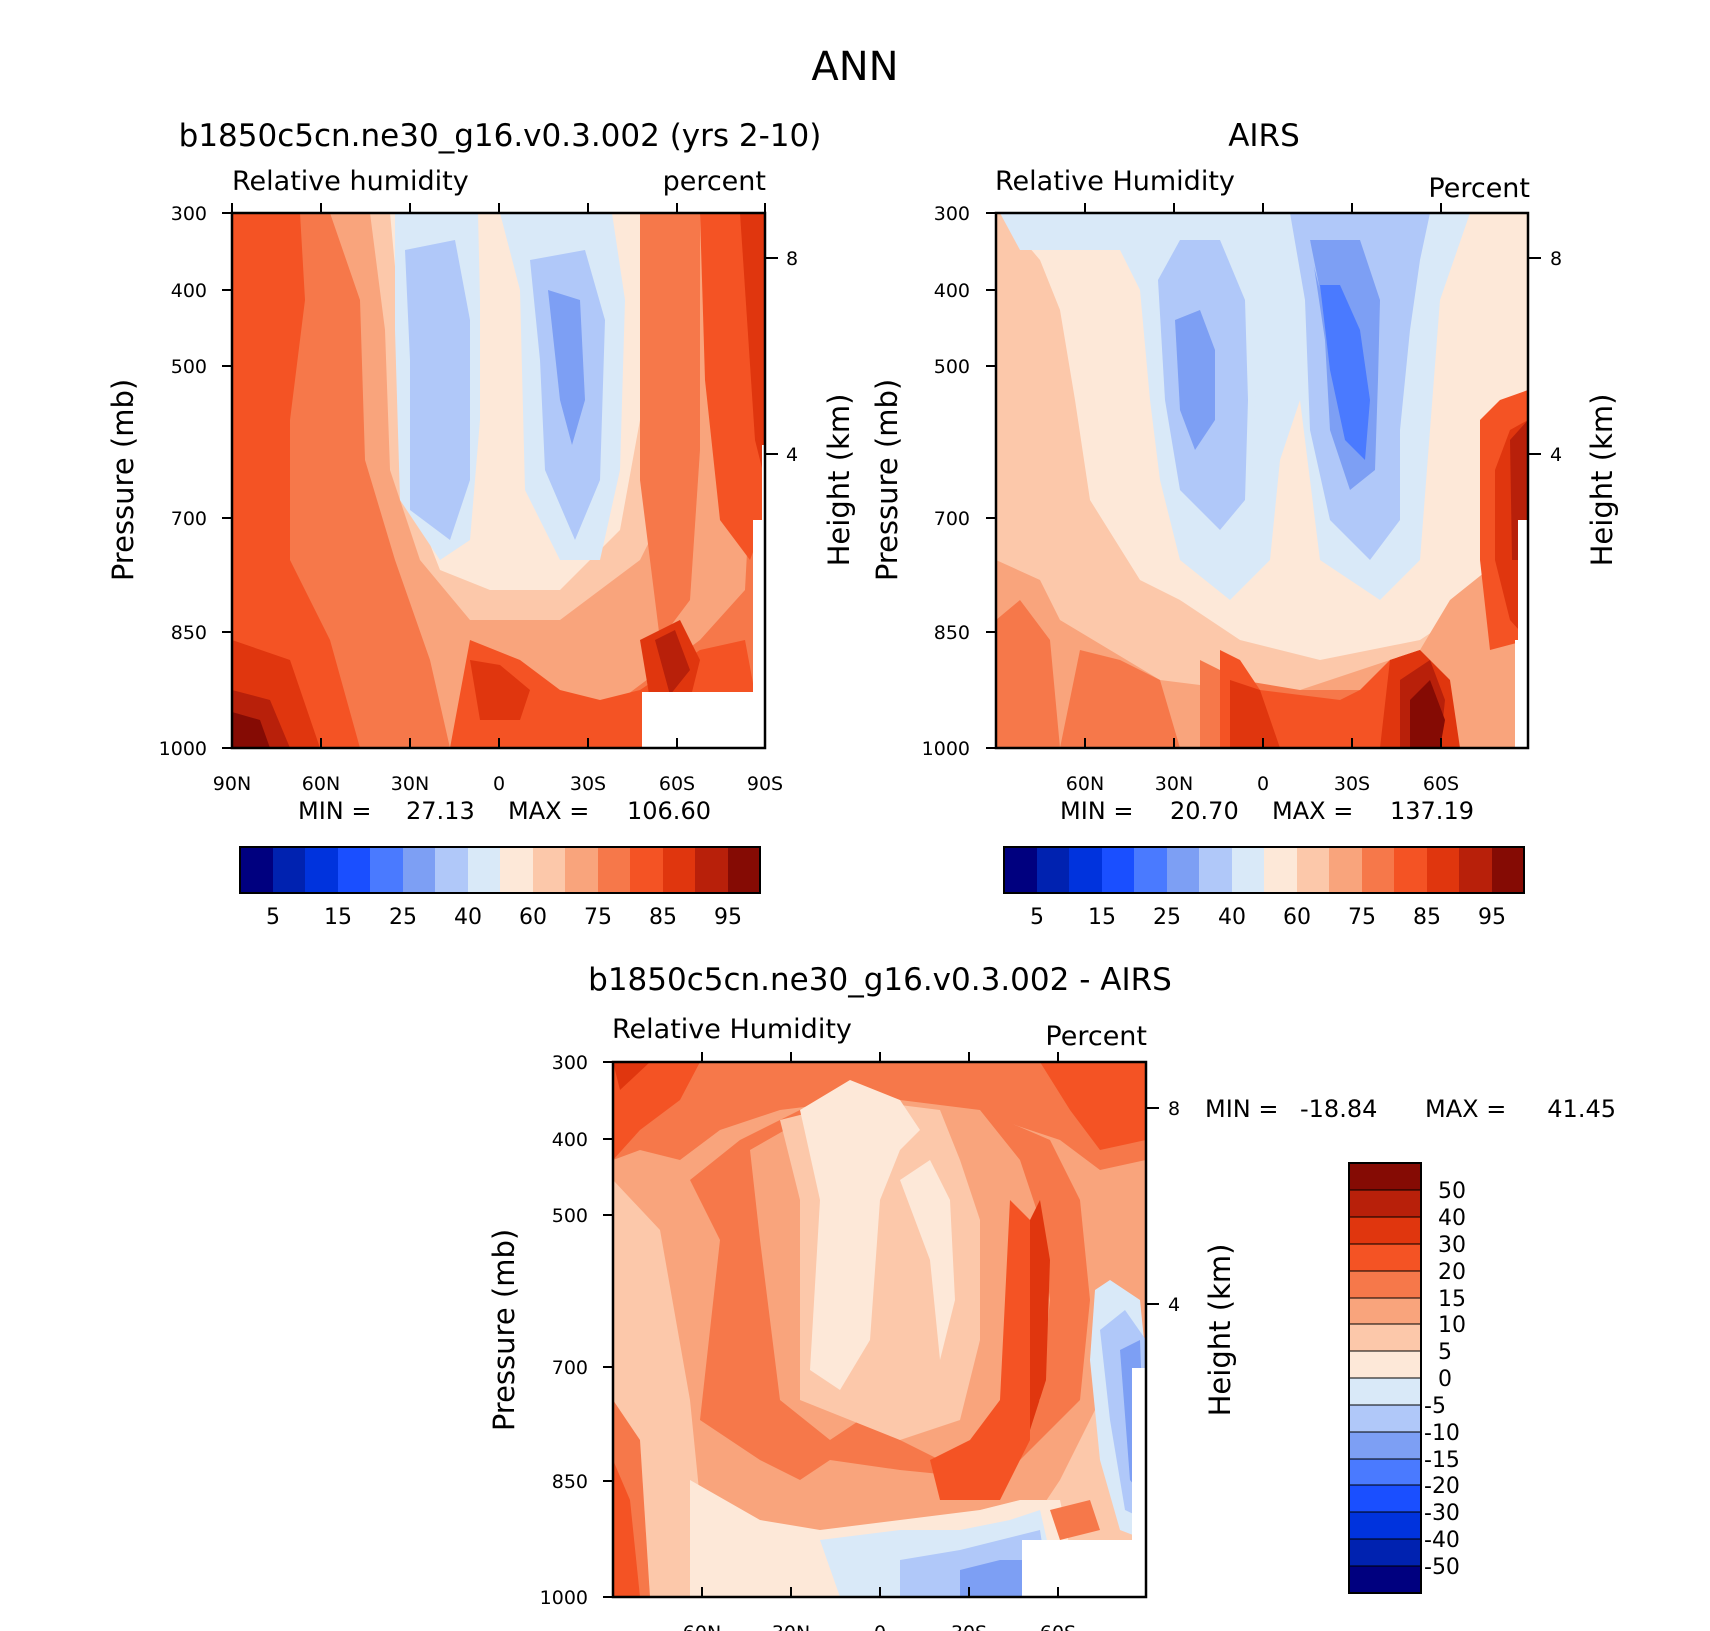  What do you see at coordinates (1435, 1406) in the screenshot?
I see `colorbar-label: -5` at bounding box center [1435, 1406].